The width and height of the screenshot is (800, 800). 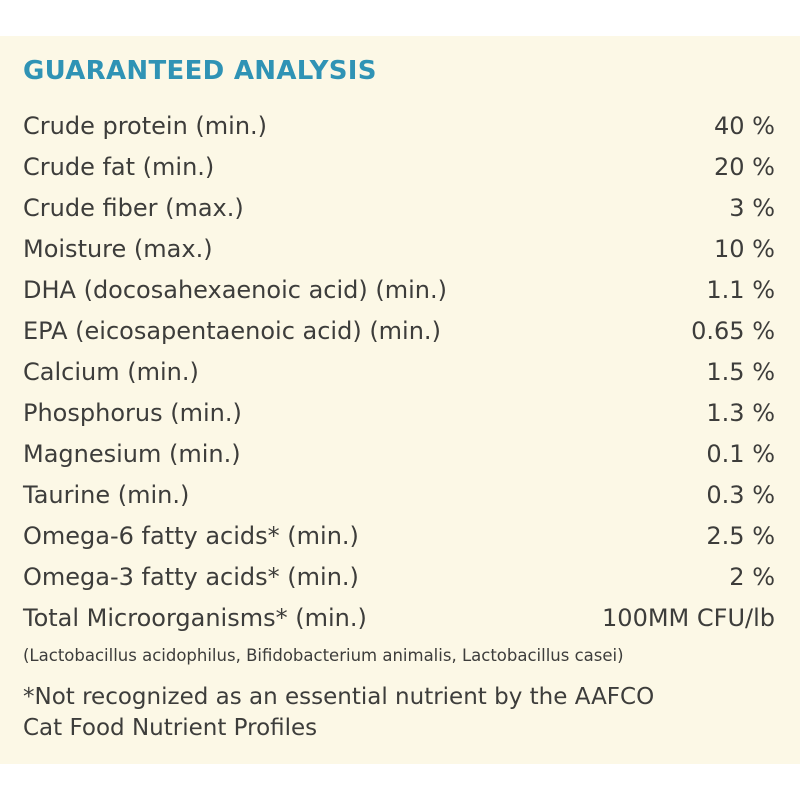 What do you see at coordinates (752, 577) in the screenshot?
I see `nutrient-amount: 2 %` at bounding box center [752, 577].